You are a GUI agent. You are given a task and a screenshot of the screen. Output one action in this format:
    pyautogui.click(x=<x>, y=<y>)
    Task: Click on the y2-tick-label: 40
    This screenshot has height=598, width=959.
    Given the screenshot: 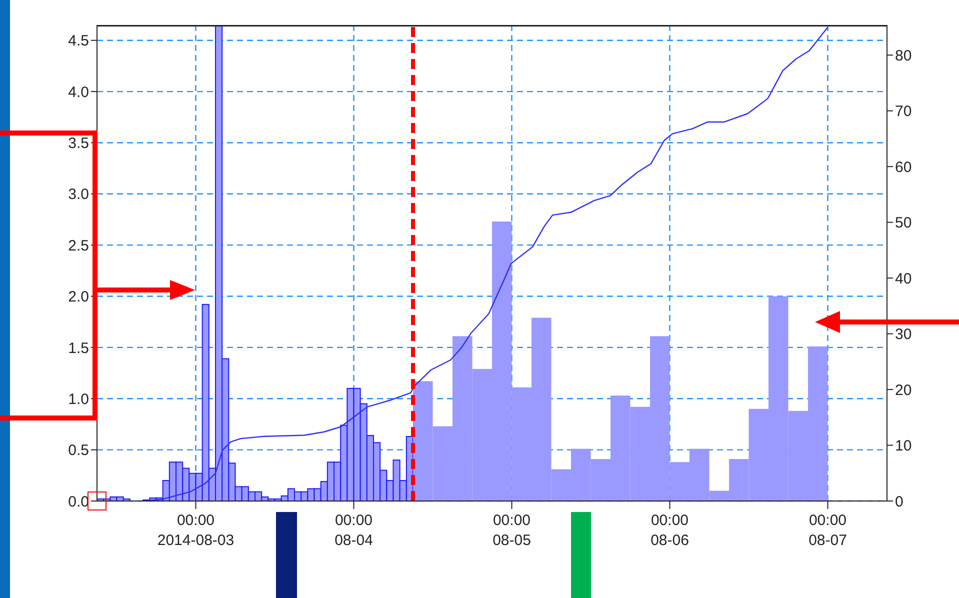 What is the action you would take?
    pyautogui.click(x=903, y=279)
    